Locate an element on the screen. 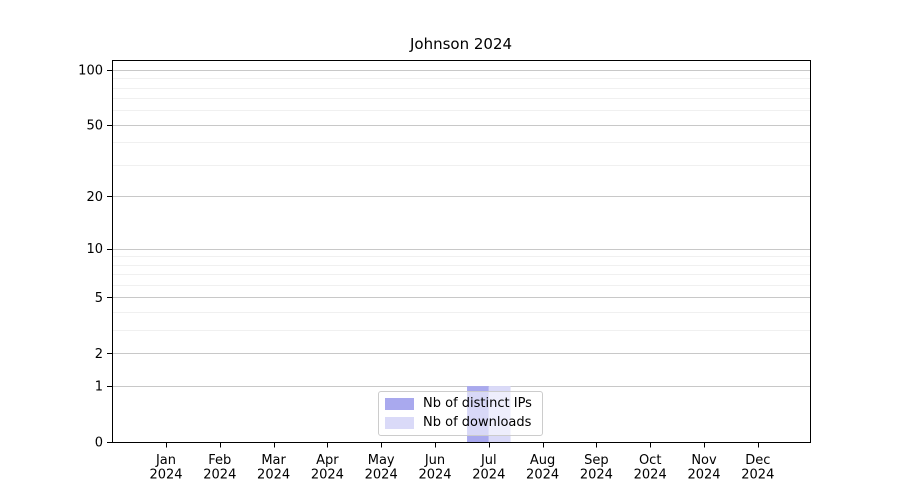 The height and width of the screenshot is (500, 900). x-tick-label-month: Aug is located at coordinates (542, 460).